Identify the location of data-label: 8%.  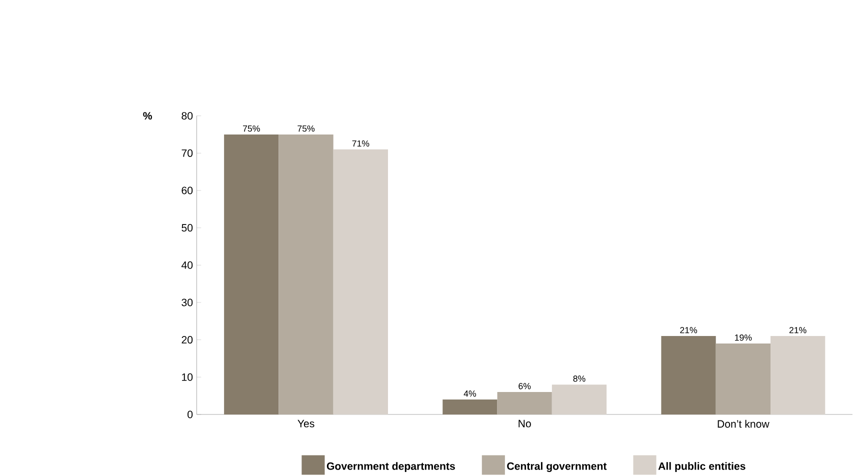
(579, 378).